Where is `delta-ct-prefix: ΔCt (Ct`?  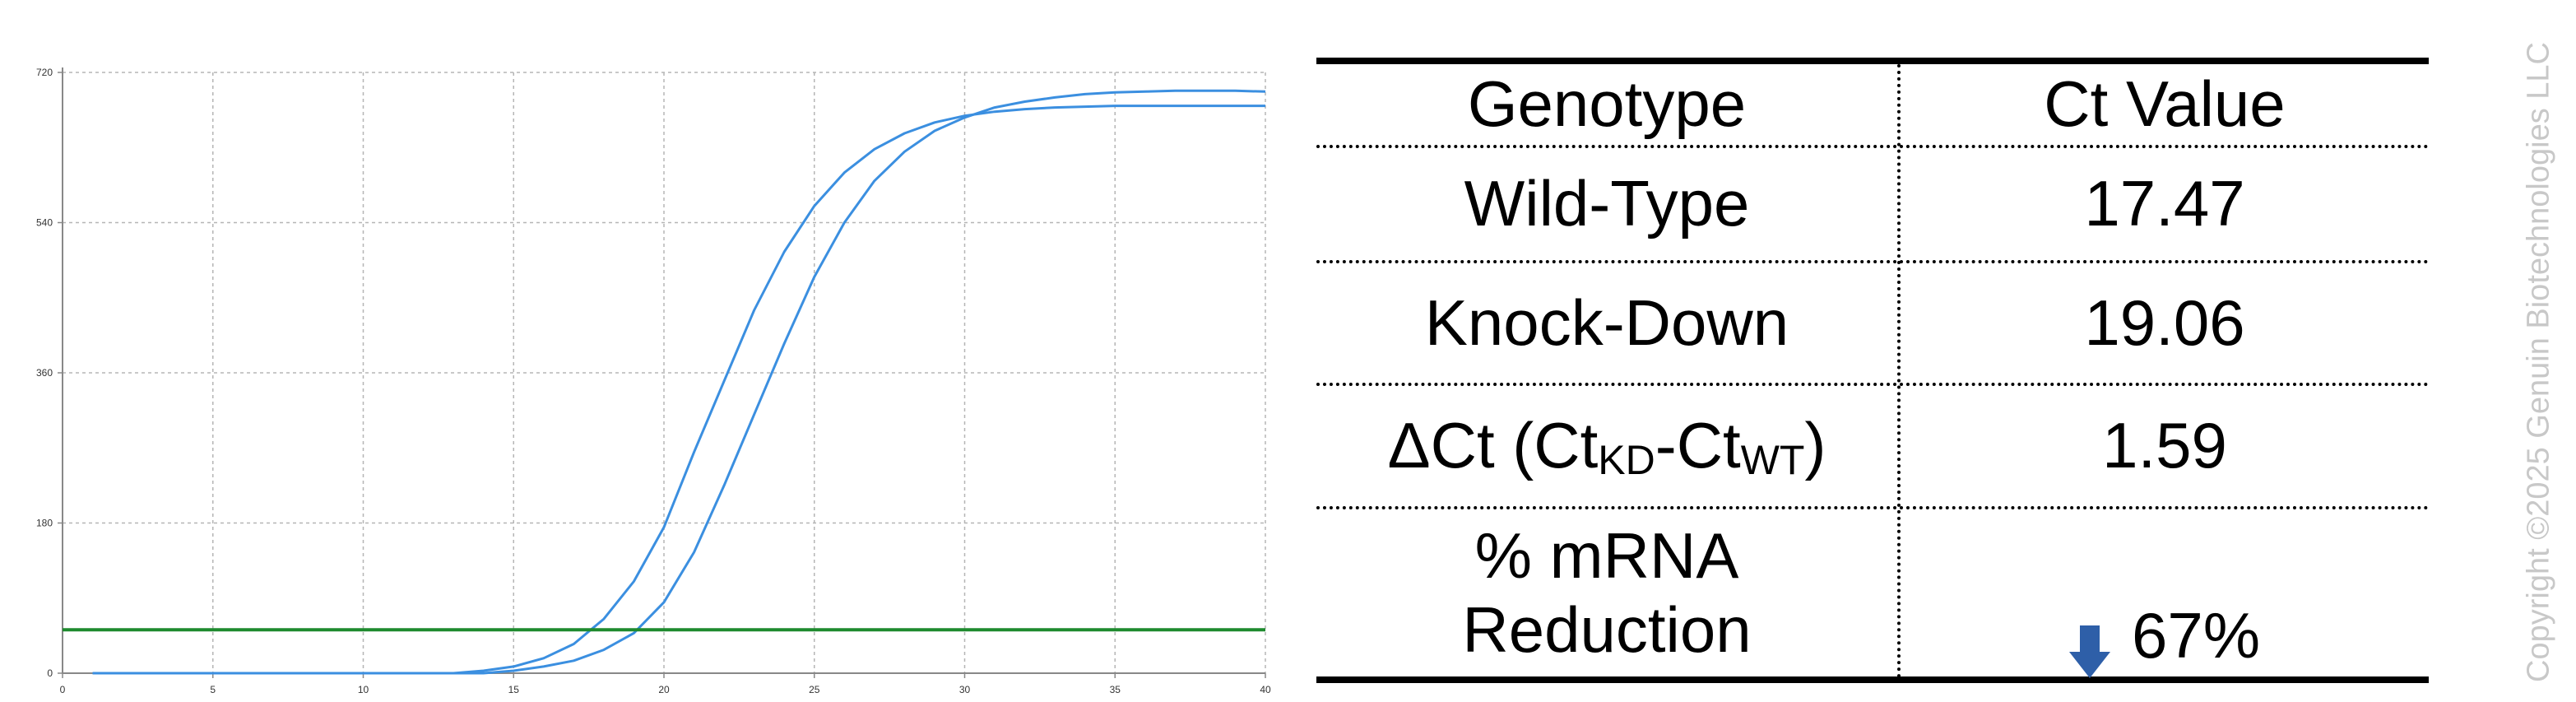 delta-ct-prefix: ΔCt (Ct is located at coordinates (1493, 445).